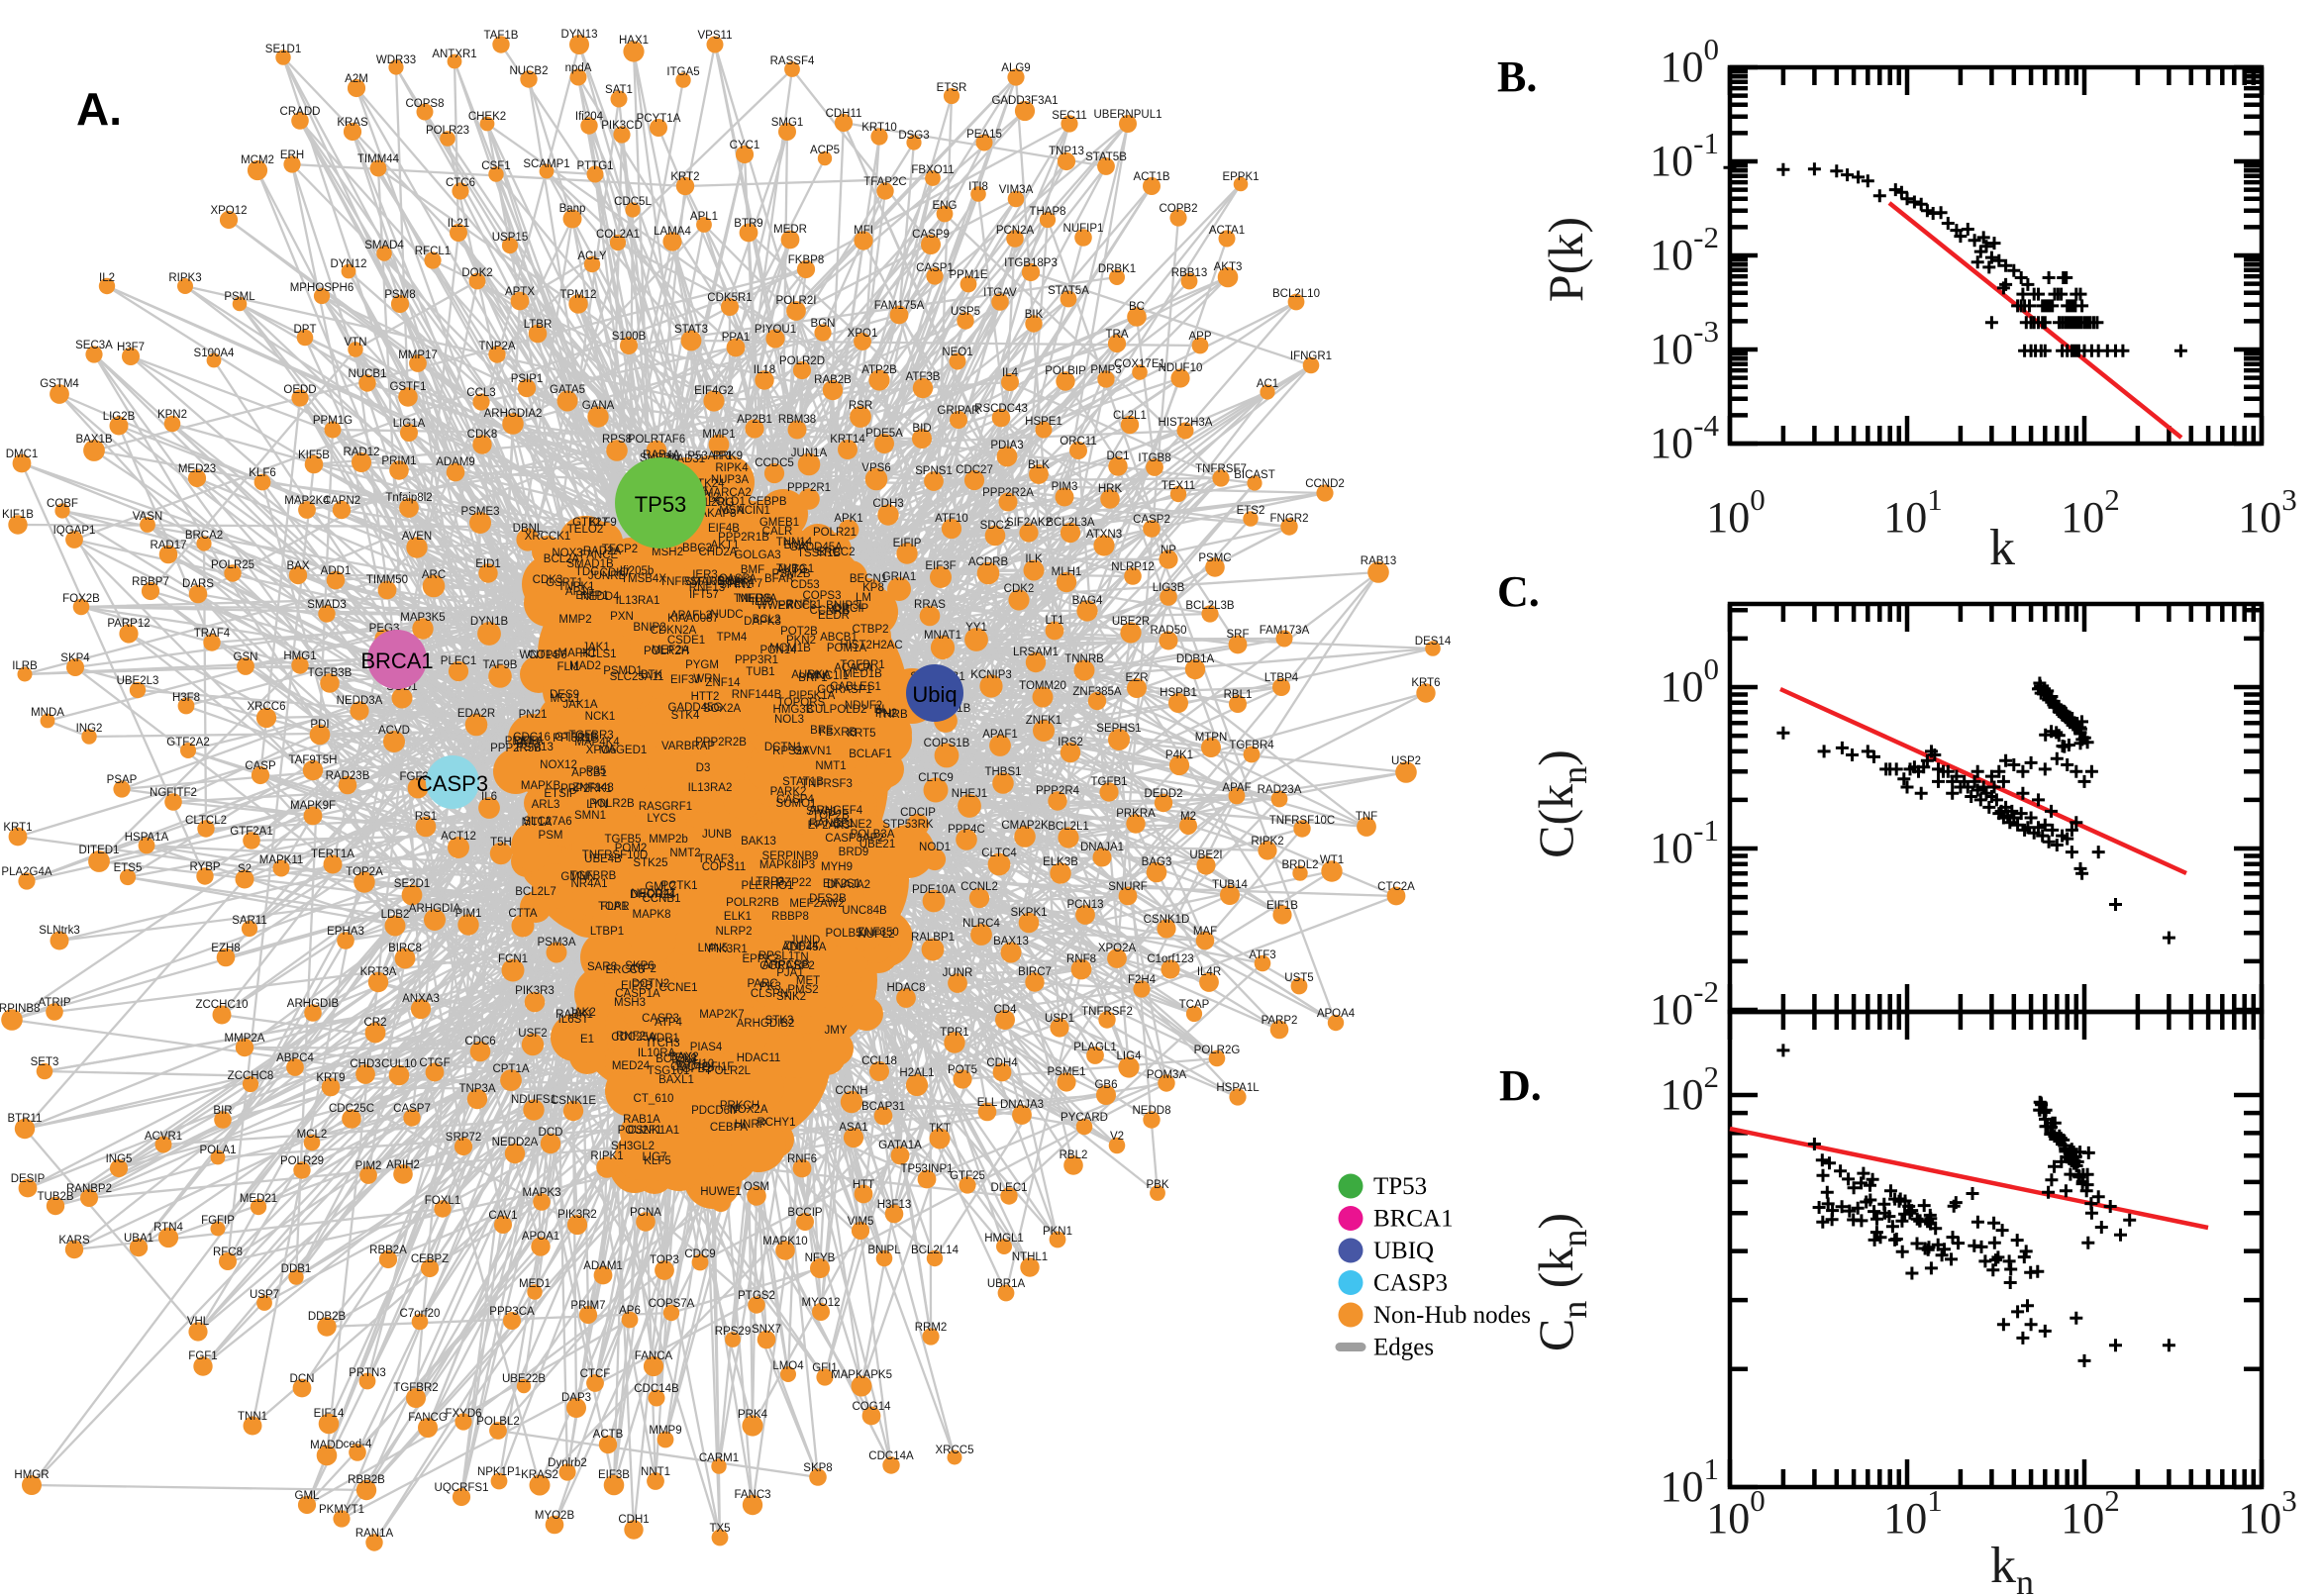 The height and width of the screenshot is (1596, 2323). What do you see at coordinates (1236, 788) in the screenshot?
I see `svg-text: APAF` at bounding box center [1236, 788].